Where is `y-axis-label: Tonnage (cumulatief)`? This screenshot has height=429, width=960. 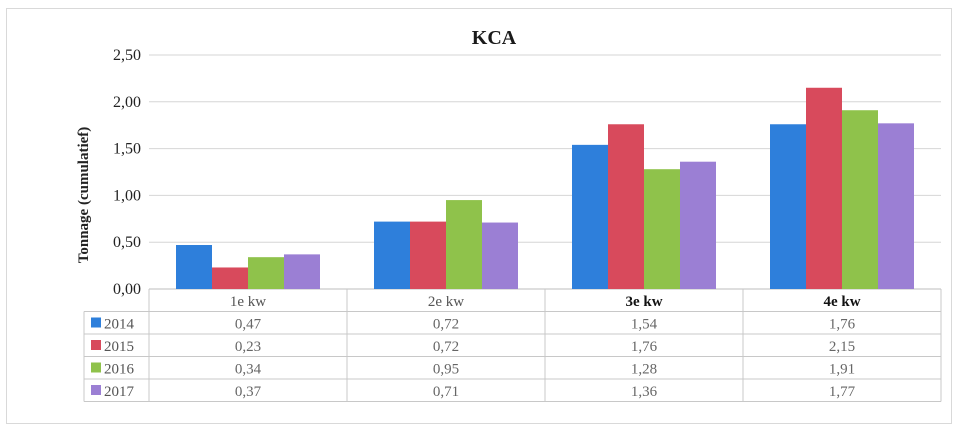
y-axis-label: Tonnage (cumulatief) is located at coordinates (84, 195).